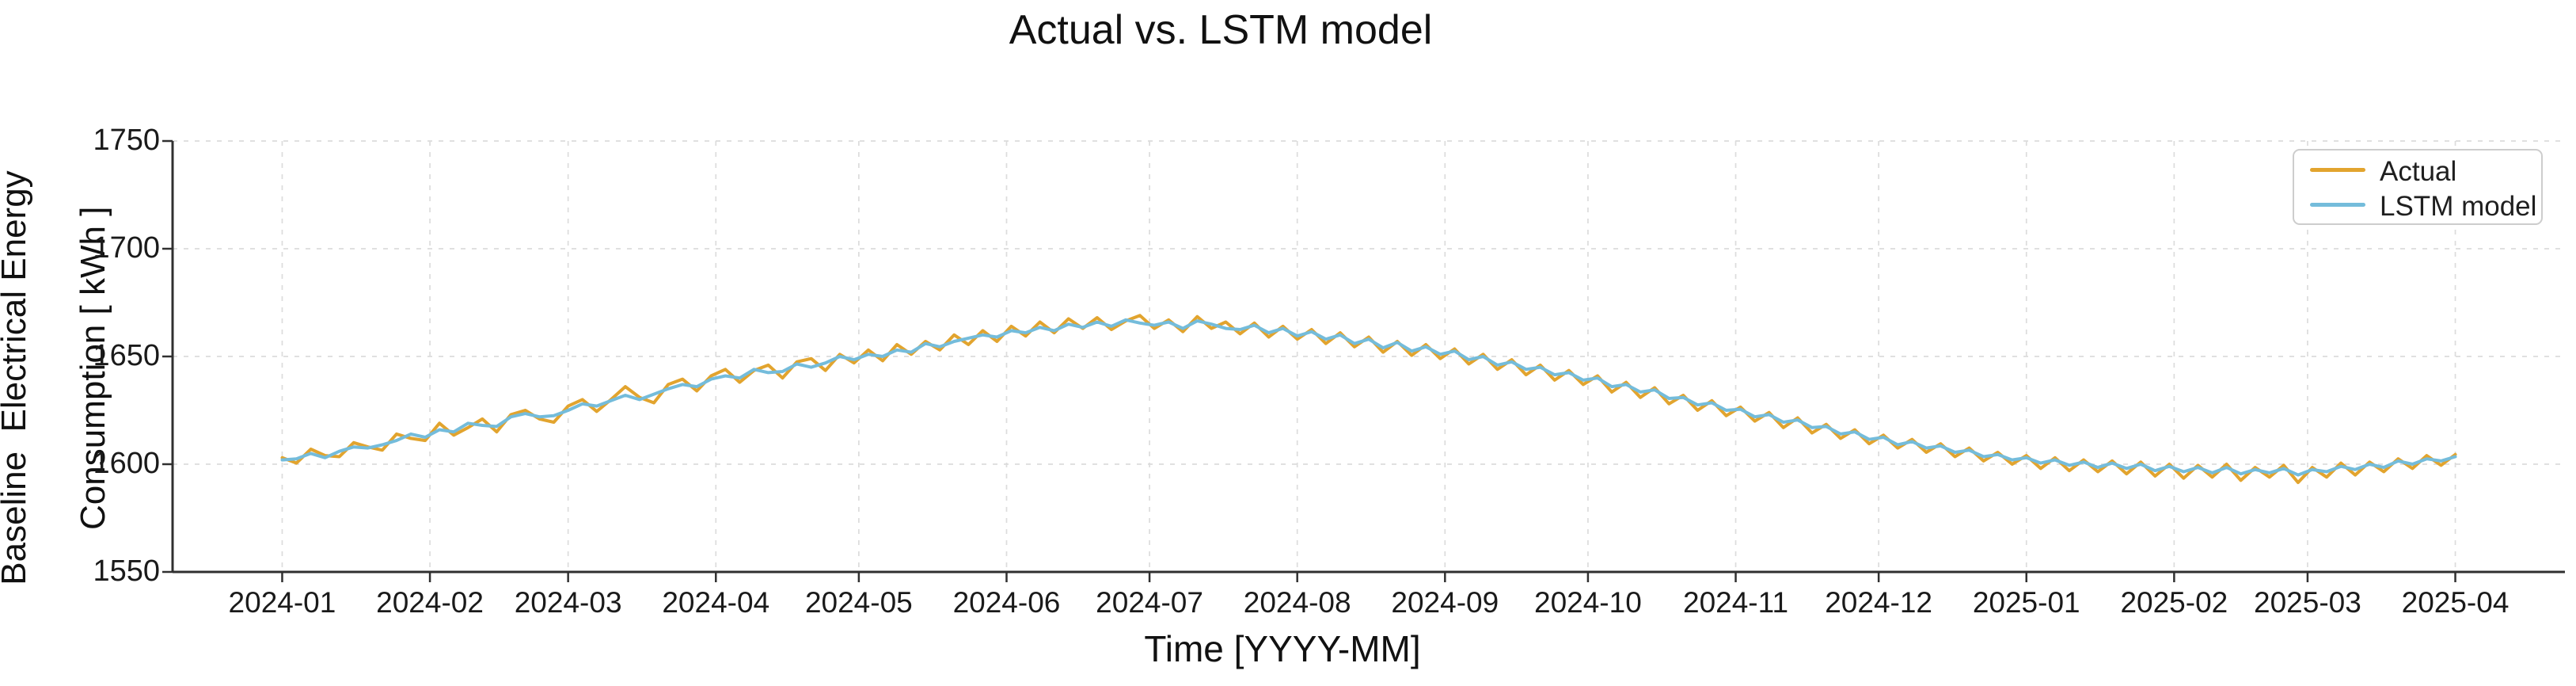 The image size is (2576, 686). I want to click on x-tick-label: 2024-10, so click(1588, 602).